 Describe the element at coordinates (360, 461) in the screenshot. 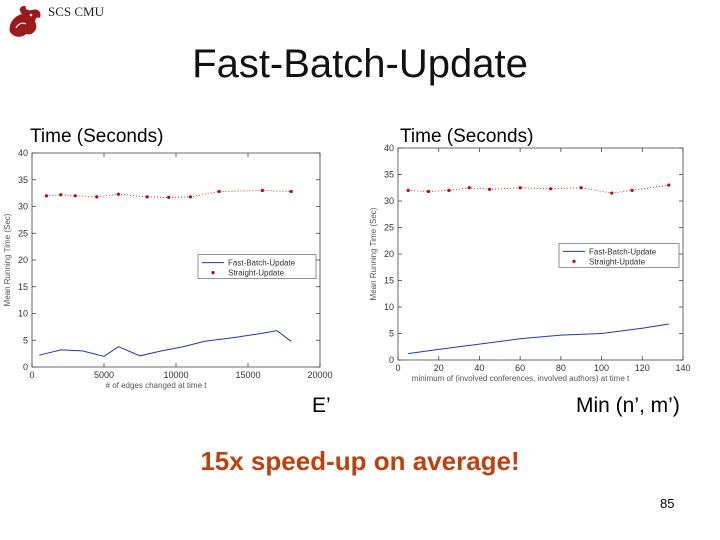

I see `speedup-highlight: 15x speed-up on average!` at that location.